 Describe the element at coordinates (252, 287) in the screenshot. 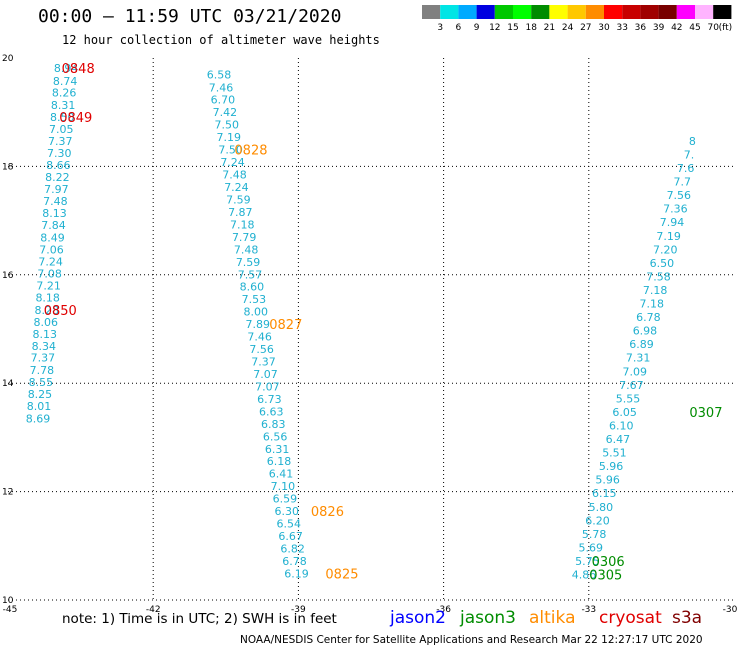

I see `wave-height-value: 8.60` at that location.